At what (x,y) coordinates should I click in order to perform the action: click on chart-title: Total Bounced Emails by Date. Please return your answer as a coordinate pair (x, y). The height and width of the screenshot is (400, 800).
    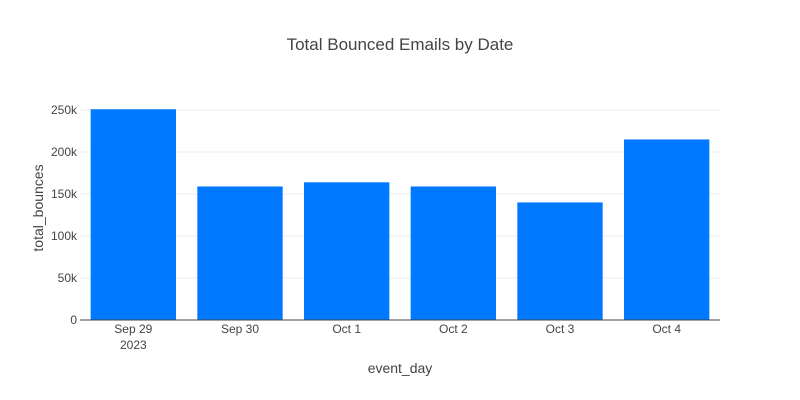
    Looking at the image, I should click on (400, 44).